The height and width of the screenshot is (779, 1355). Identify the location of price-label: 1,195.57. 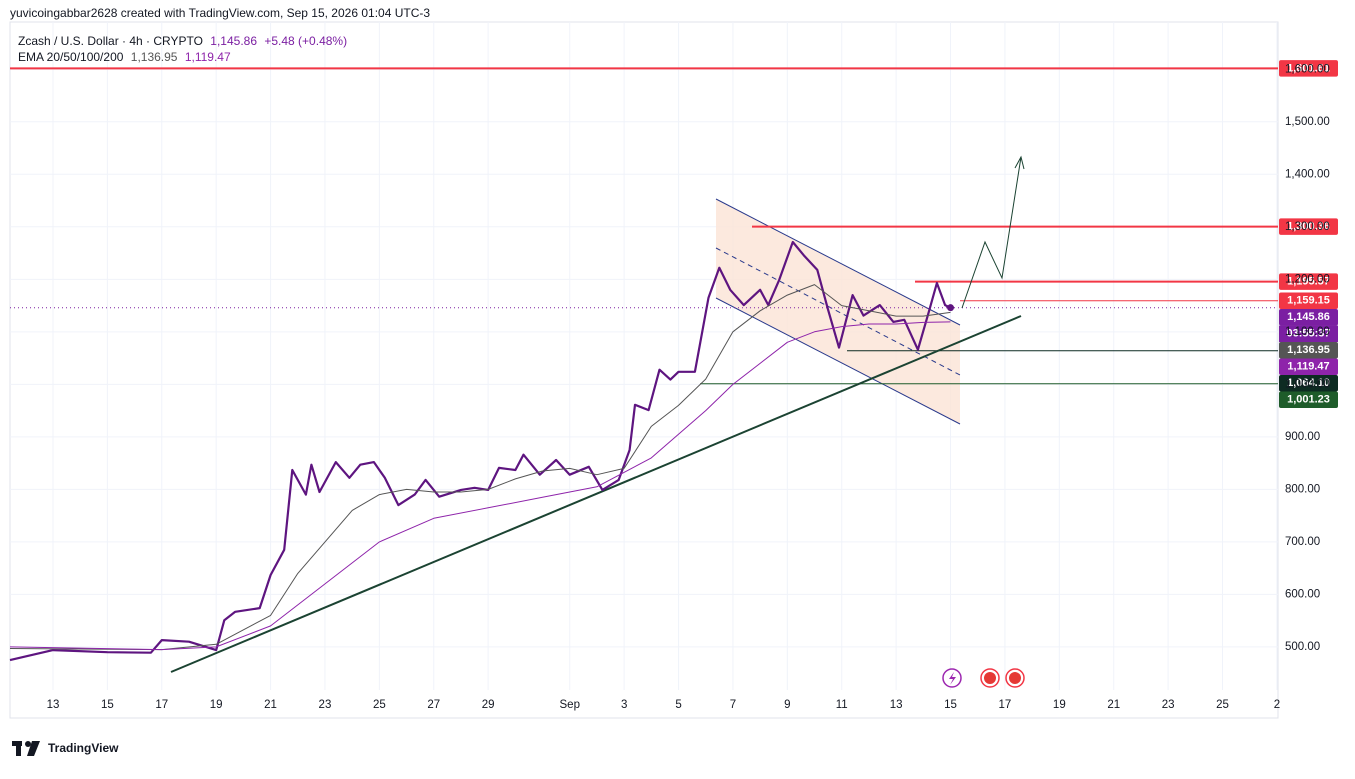
(1308, 282).